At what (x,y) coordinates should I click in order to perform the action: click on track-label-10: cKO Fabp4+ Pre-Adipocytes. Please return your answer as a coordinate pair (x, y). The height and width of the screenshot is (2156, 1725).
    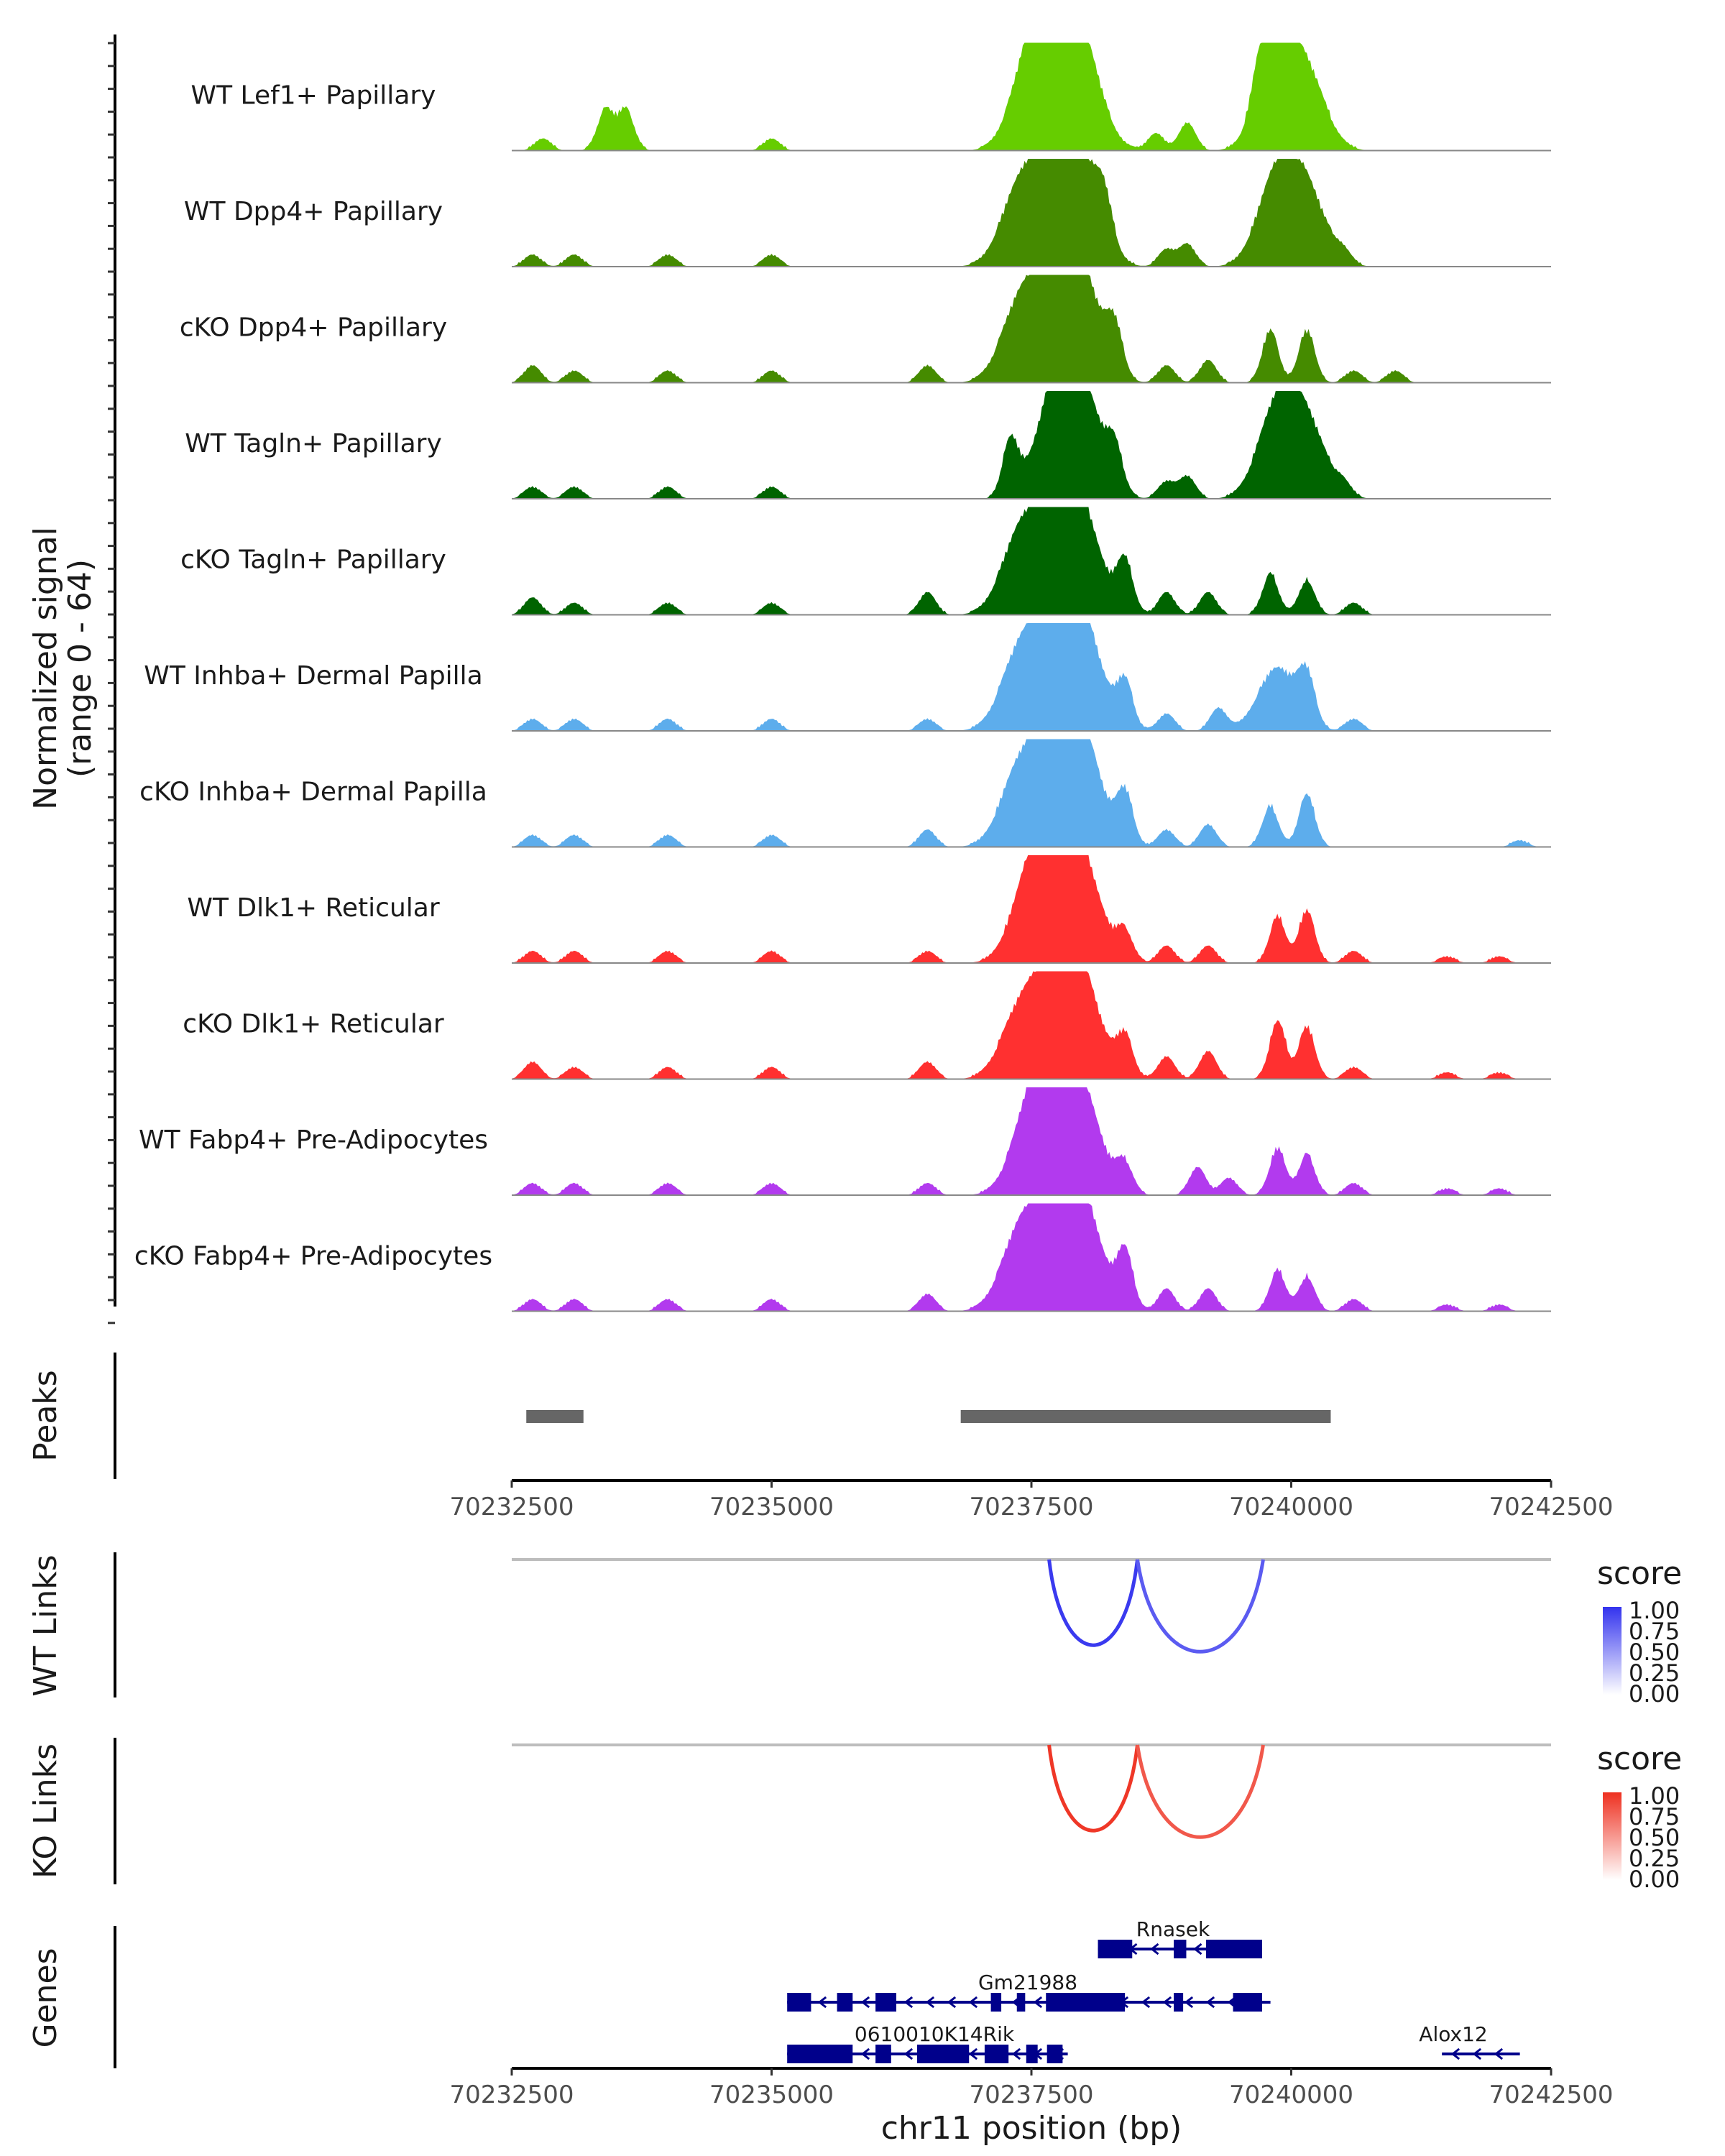
    Looking at the image, I should click on (313, 1256).